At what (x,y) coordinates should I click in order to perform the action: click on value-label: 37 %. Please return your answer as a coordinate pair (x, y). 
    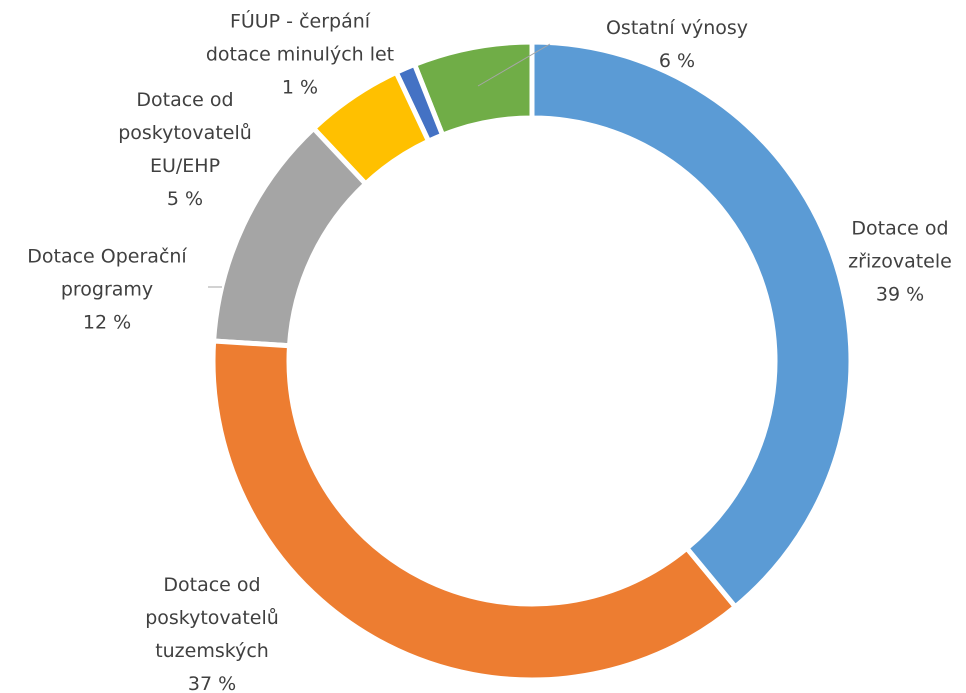
    Looking at the image, I should click on (212, 683).